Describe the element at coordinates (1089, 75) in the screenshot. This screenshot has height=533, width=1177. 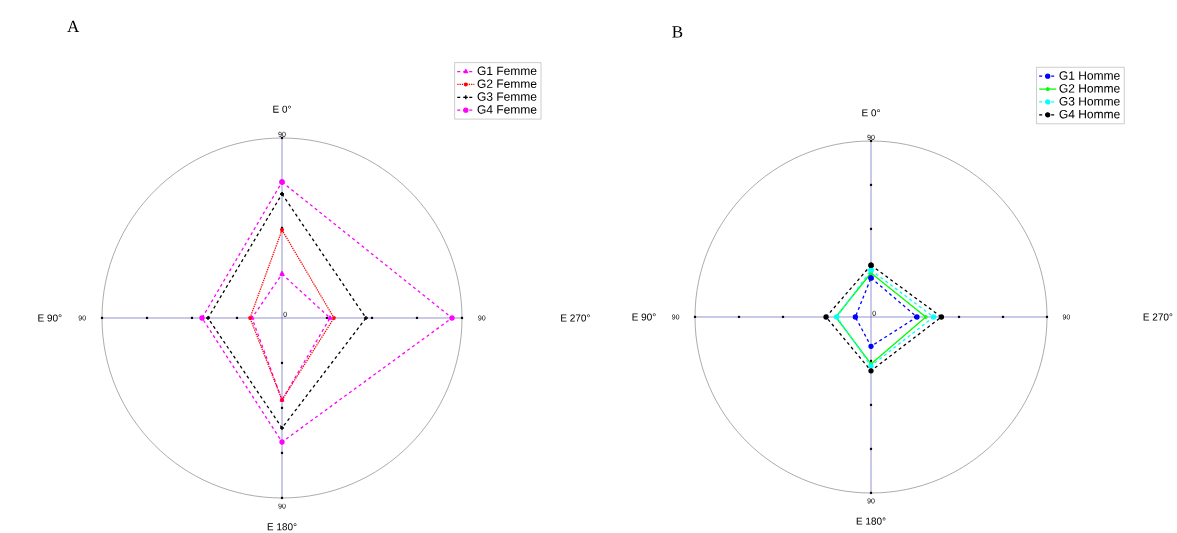
I see `legend-label: G1 Homme` at that location.